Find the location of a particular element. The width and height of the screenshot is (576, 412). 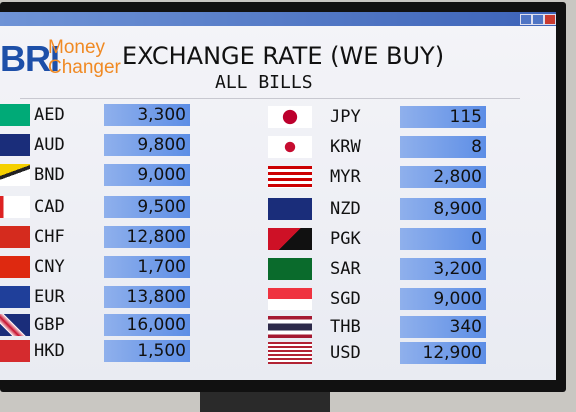

rate-value: 16,000 is located at coordinates (147, 325).